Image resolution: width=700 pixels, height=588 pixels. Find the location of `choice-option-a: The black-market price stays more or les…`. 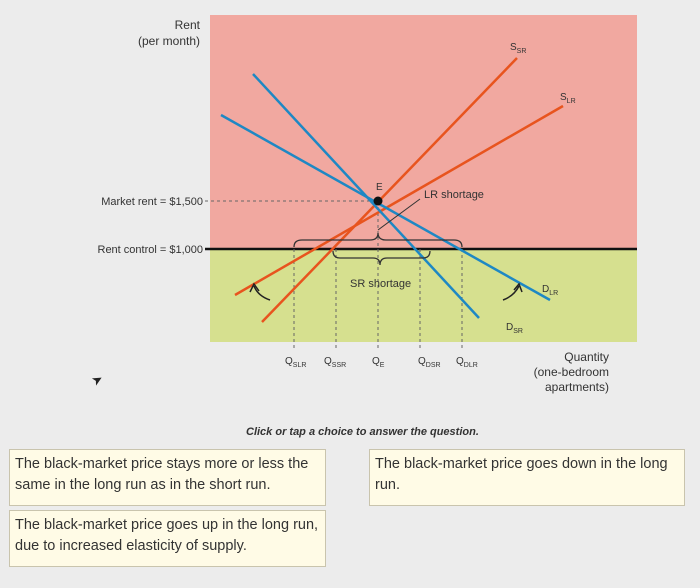

choice-option-a: The black-market price stays more or les… is located at coordinates (167, 477).